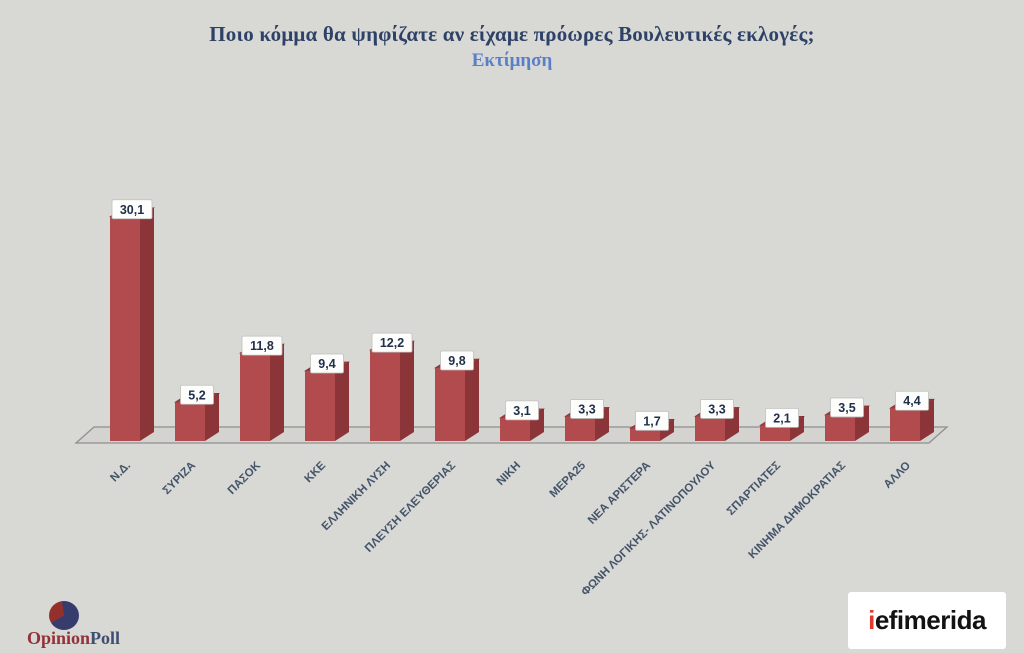 The width and height of the screenshot is (1024, 653). I want to click on bar-group: 11,8 ΠΑΣΟΚ, so click(256, 416).